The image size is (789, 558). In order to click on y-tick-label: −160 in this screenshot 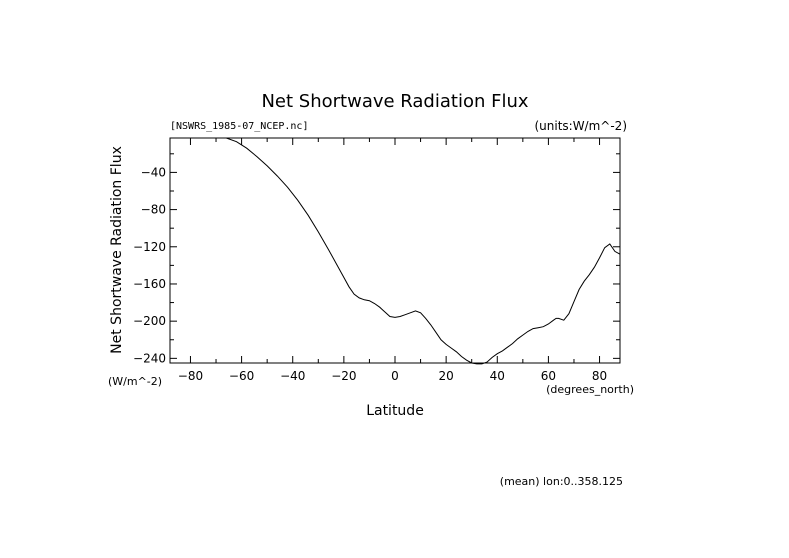, I will do `click(149, 284)`.